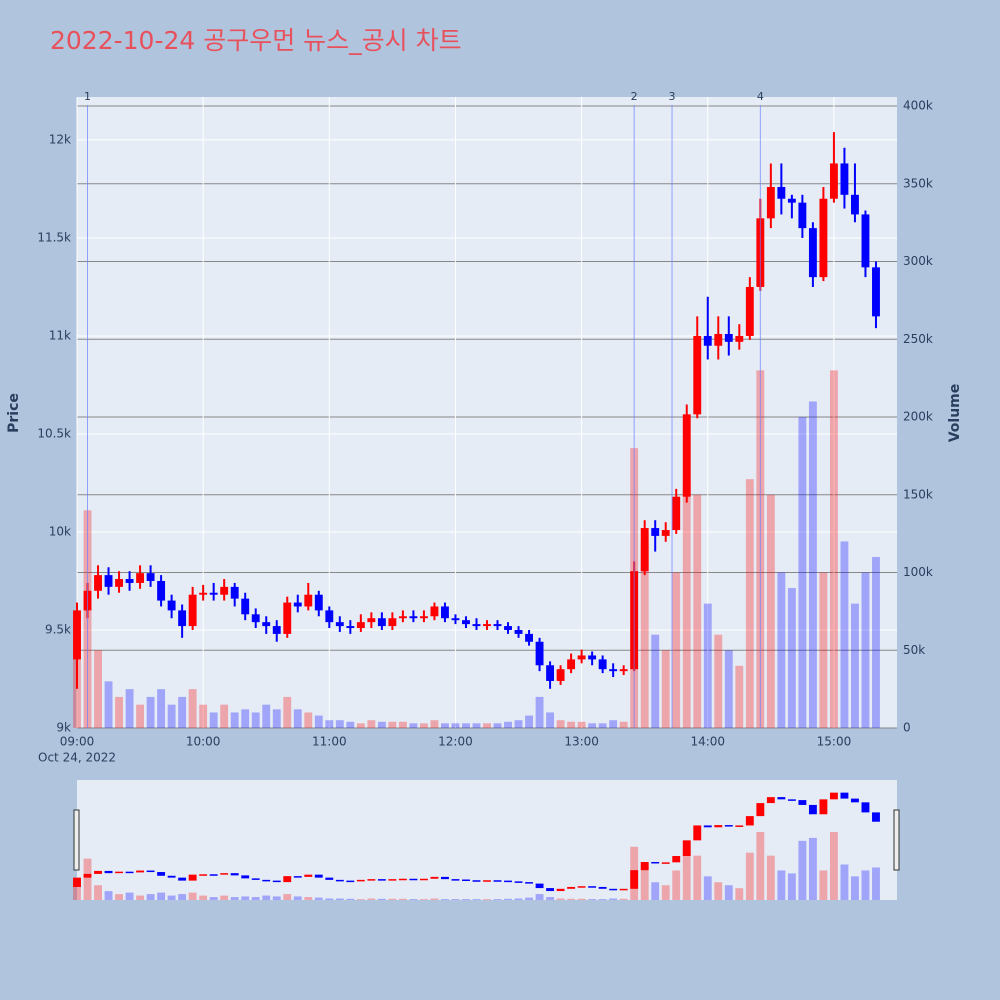 The width and height of the screenshot is (1000, 1000). I want to click on y-tick-label: 10.5k, so click(54, 433).